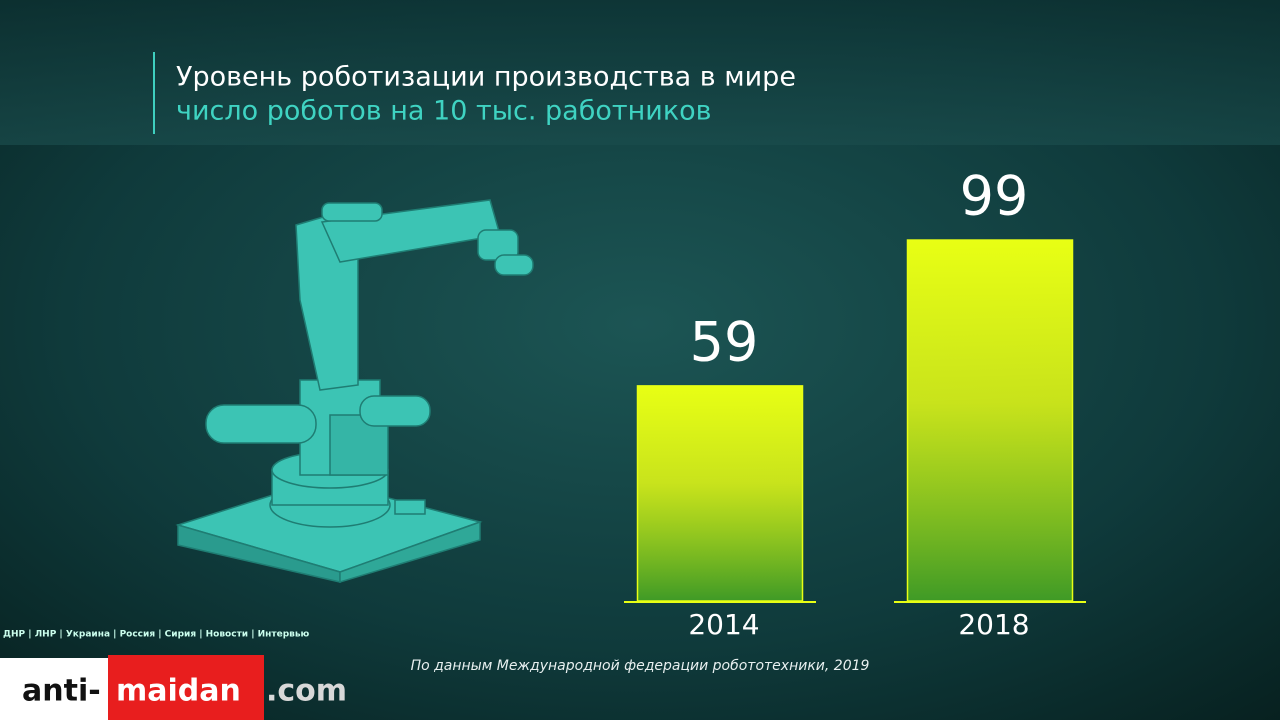 The height and width of the screenshot is (720, 1280). I want to click on watermark-bg-mid, so click(186, 687).